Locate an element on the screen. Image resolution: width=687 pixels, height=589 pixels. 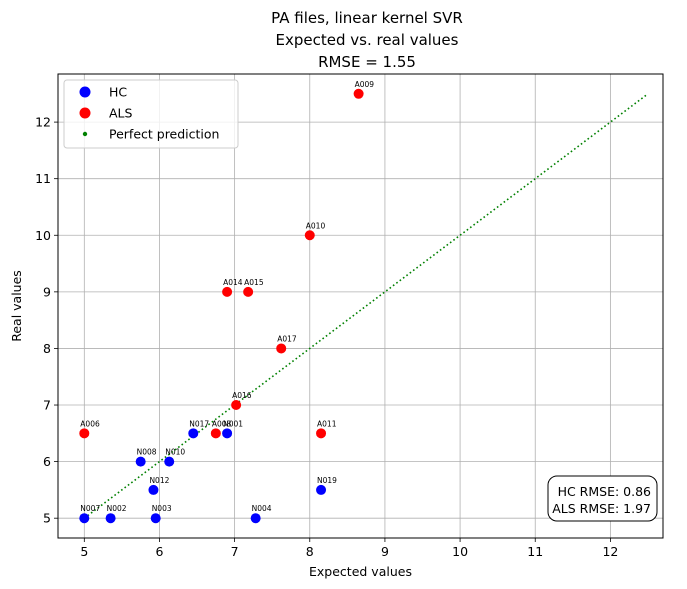
legend-marker-hc is located at coordinates (85, 92).